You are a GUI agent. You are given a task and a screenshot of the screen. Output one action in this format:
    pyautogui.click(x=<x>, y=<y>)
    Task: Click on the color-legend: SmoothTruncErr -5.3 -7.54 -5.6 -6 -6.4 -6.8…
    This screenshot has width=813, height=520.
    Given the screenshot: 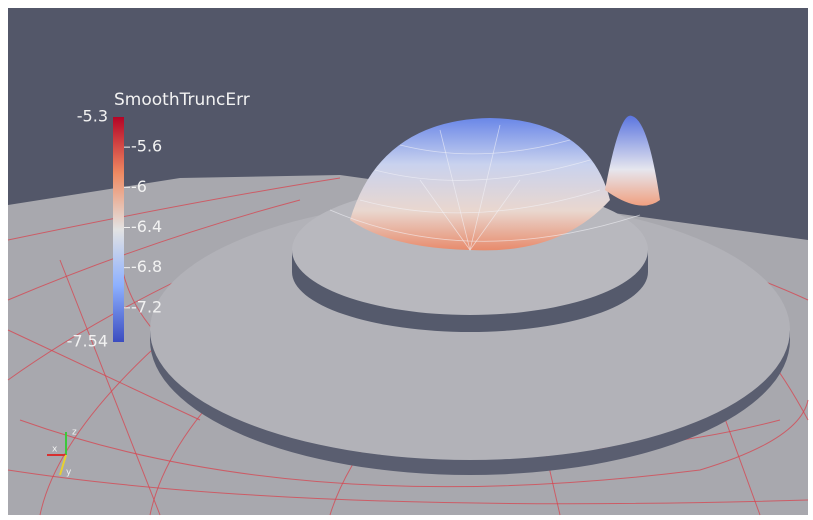 What is the action you would take?
    pyautogui.click(x=158, y=220)
    